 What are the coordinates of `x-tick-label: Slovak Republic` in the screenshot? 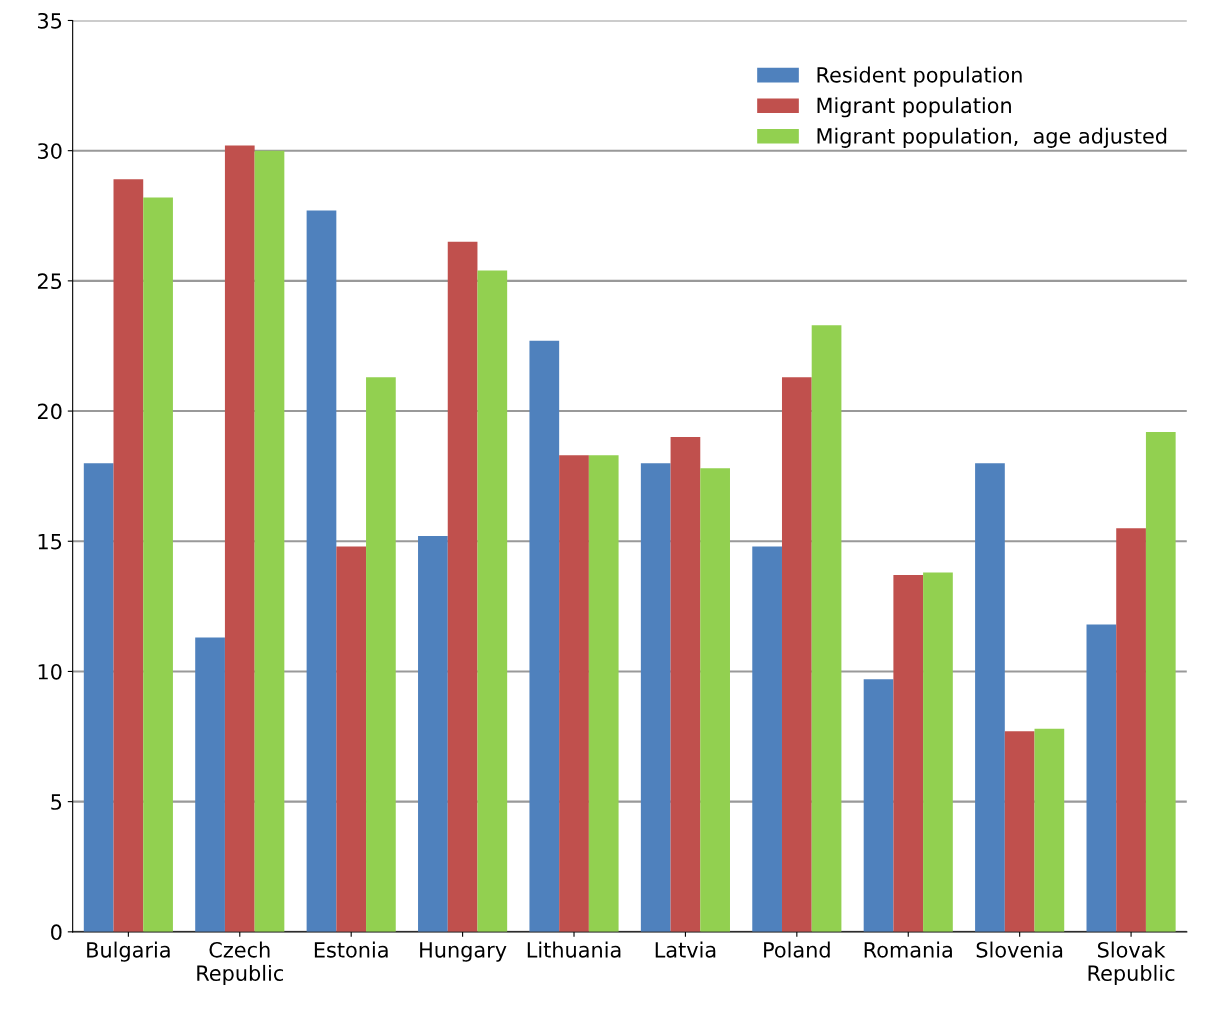 It's located at (1131, 963).